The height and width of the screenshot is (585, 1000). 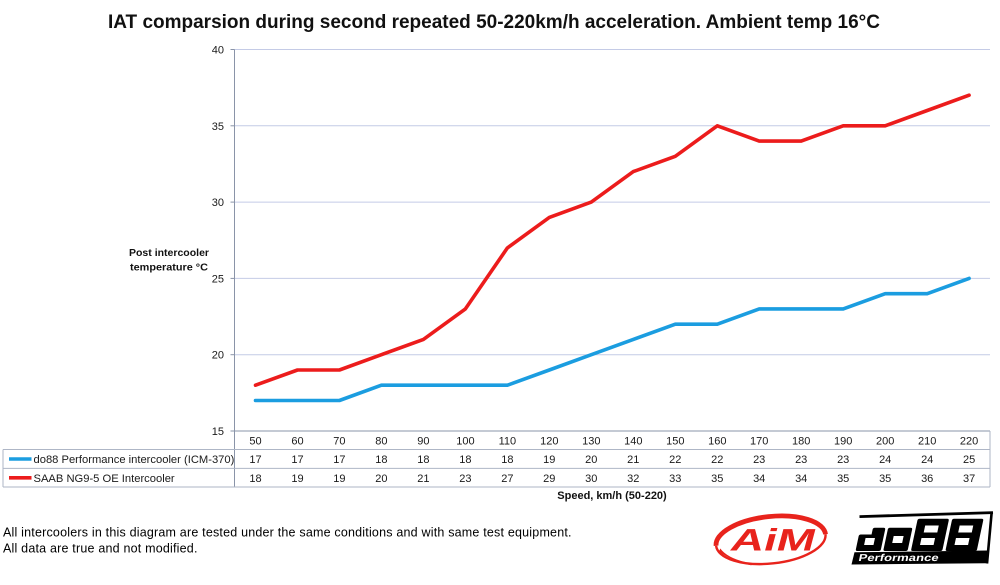 I want to click on svg-text: 37, so click(x=969, y=479).